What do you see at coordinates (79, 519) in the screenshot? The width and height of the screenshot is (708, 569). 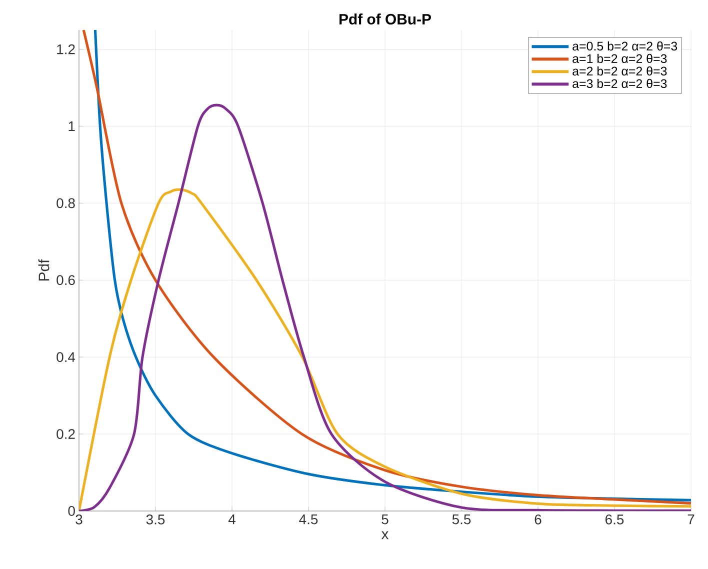 I see `x-tick-label: 3` at bounding box center [79, 519].